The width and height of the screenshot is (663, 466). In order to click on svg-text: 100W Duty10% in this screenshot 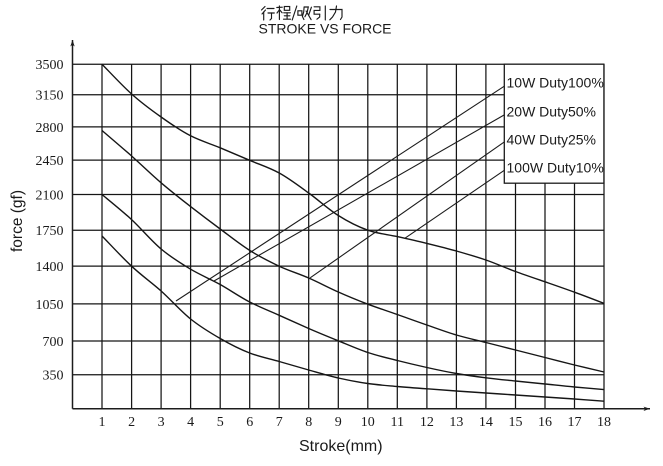, I will do `click(555, 168)`.